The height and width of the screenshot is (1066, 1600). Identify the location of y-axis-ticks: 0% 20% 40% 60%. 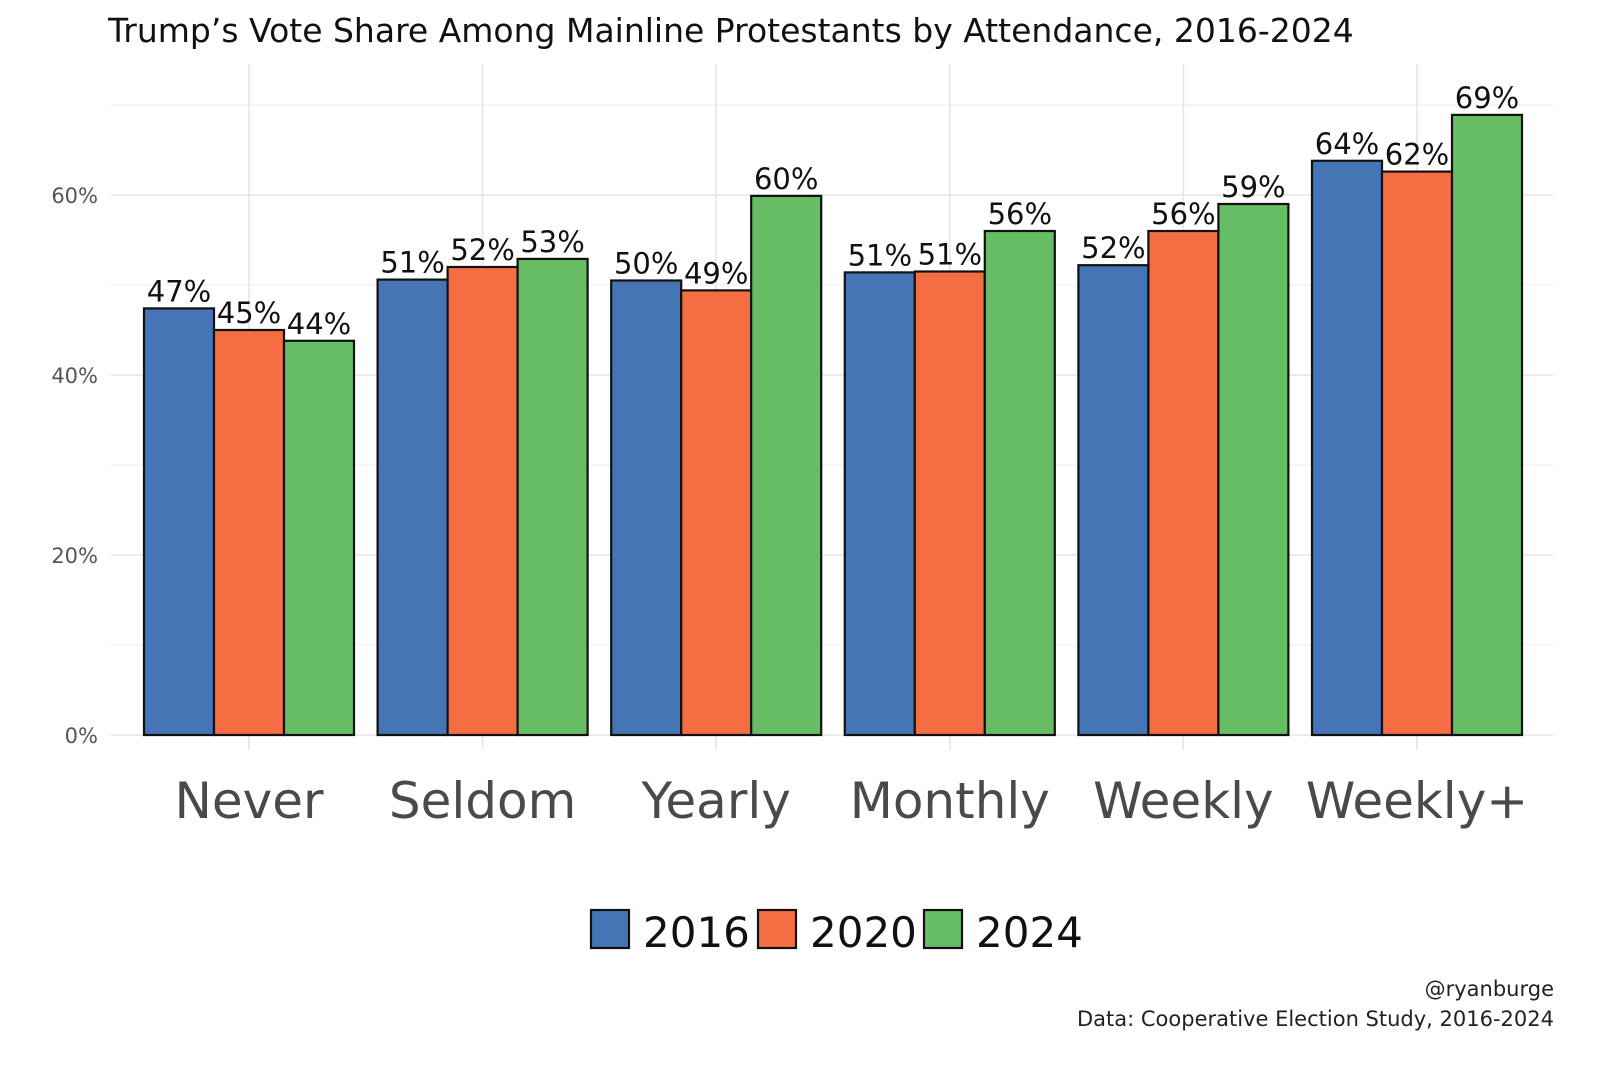
(74, 466).